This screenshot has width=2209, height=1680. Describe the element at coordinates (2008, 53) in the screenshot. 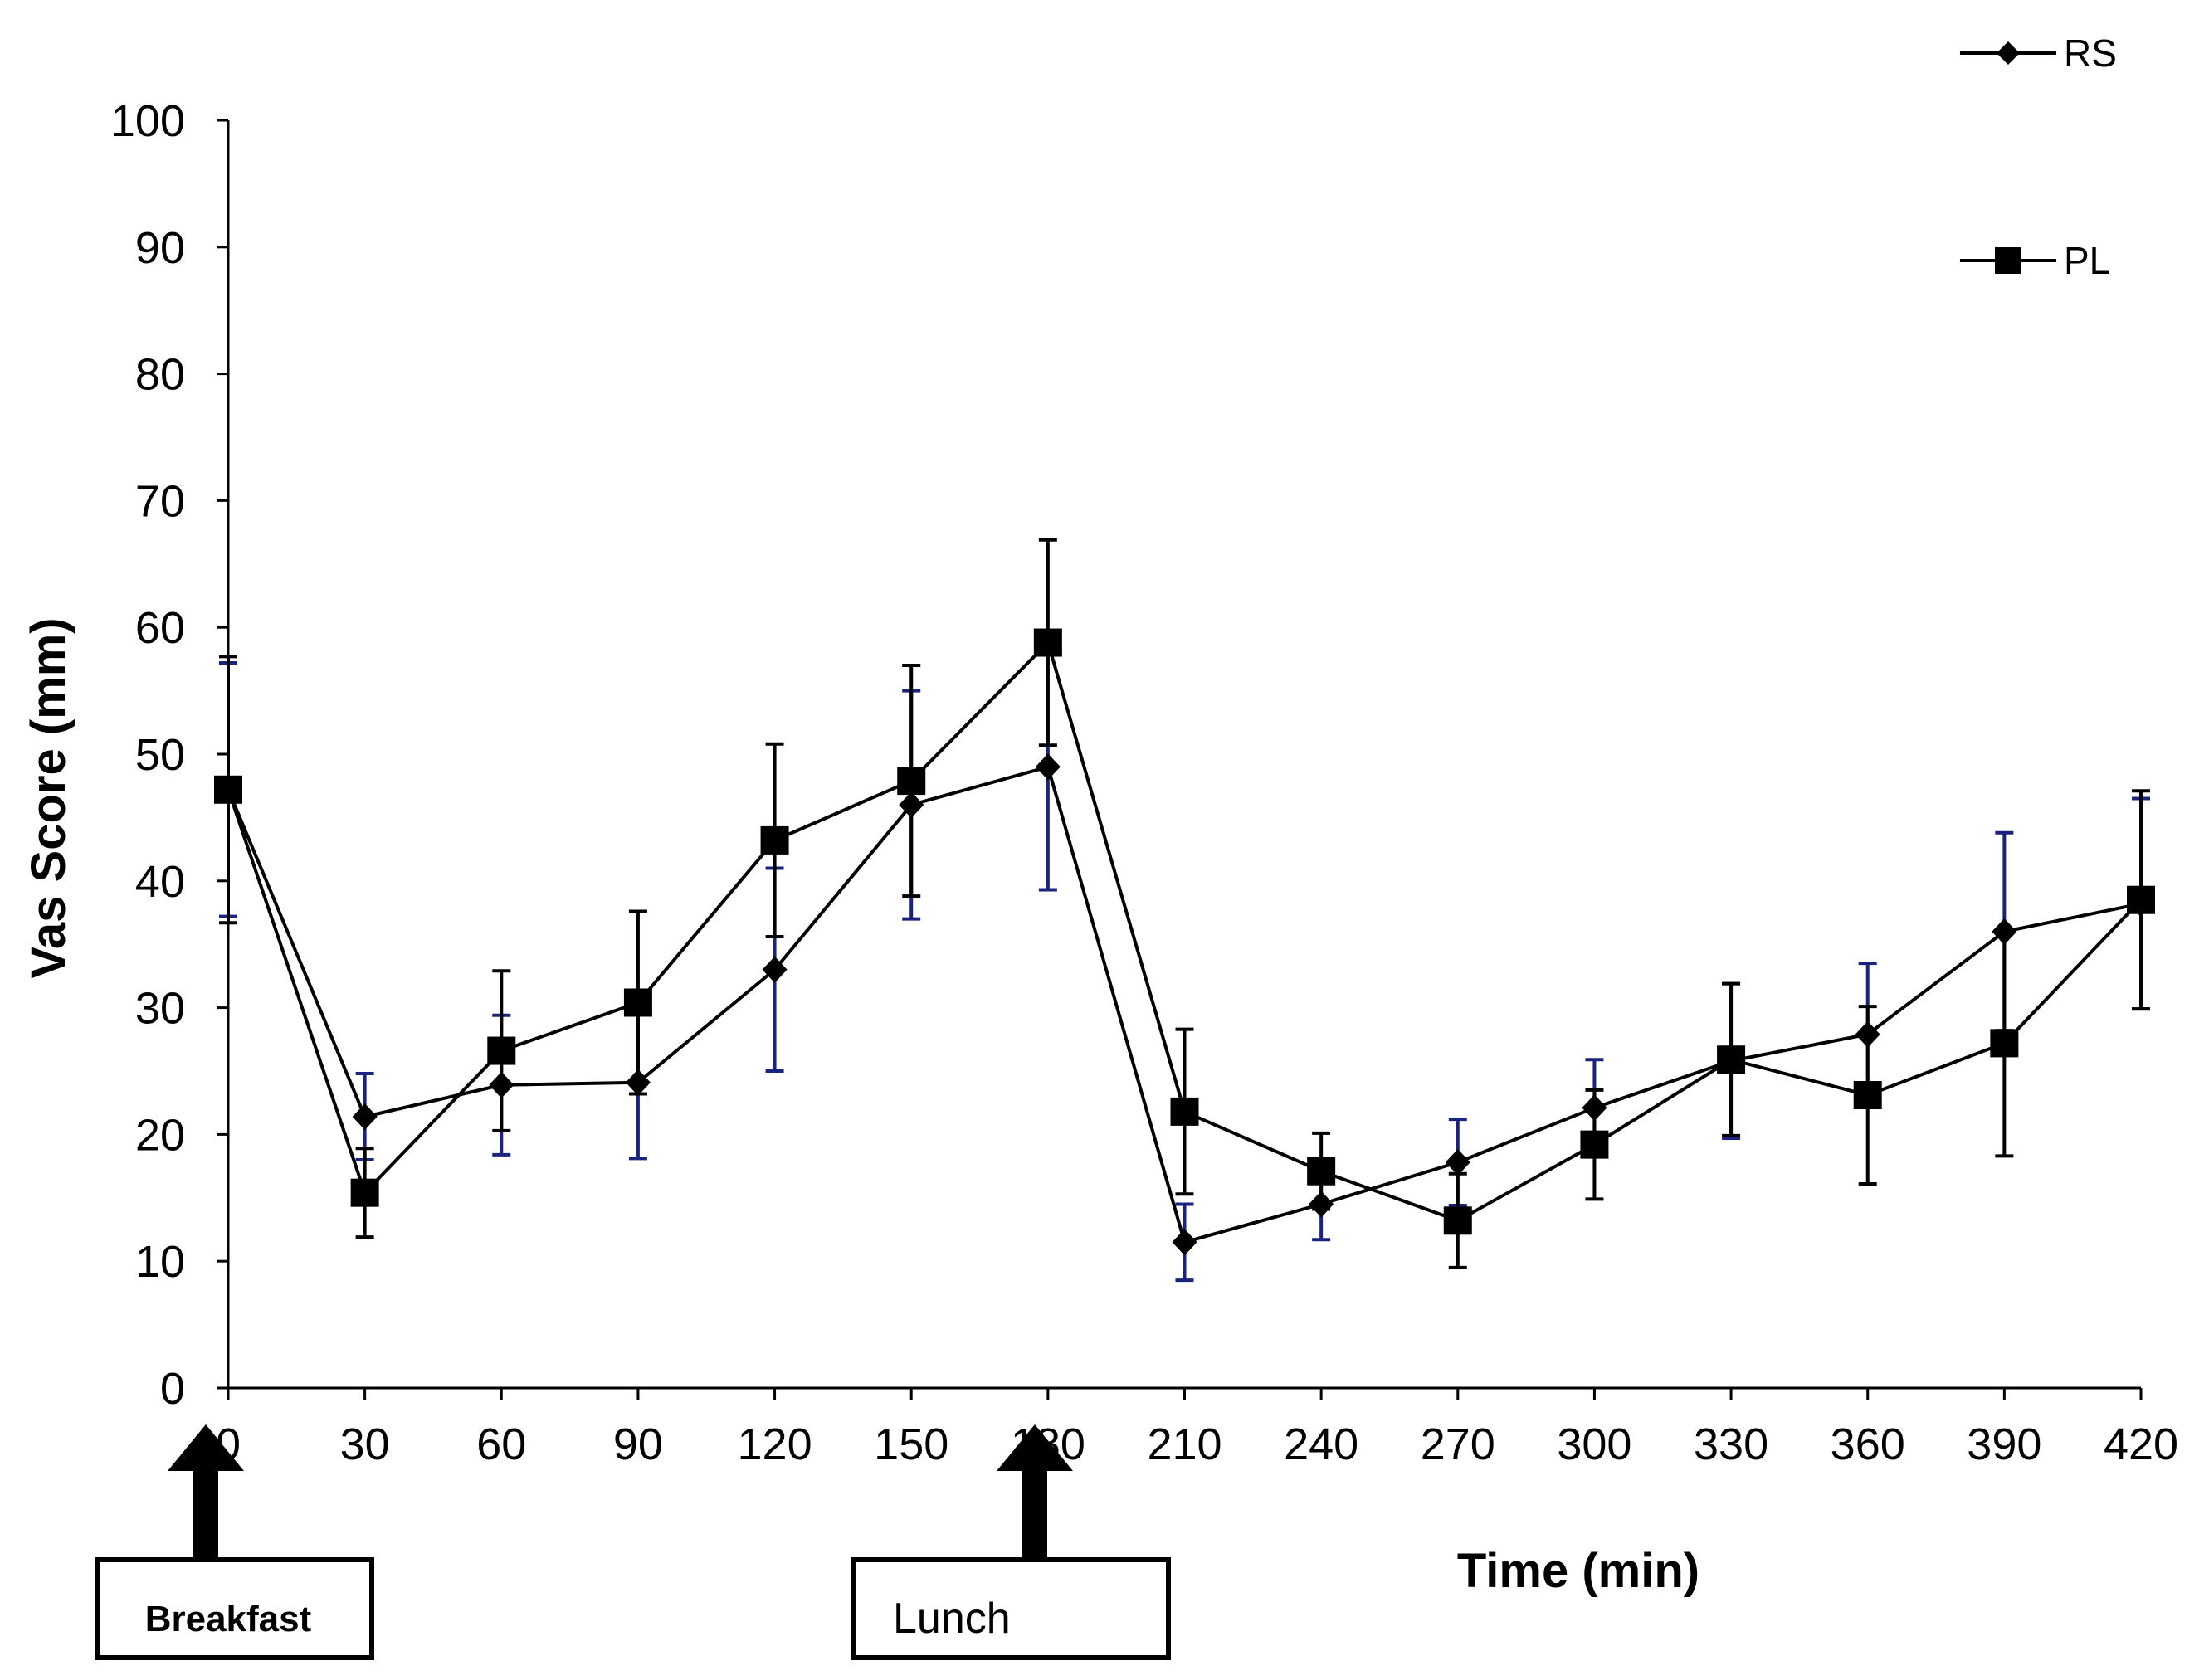

I see `legend-marker-rs-diamond-icon` at that location.